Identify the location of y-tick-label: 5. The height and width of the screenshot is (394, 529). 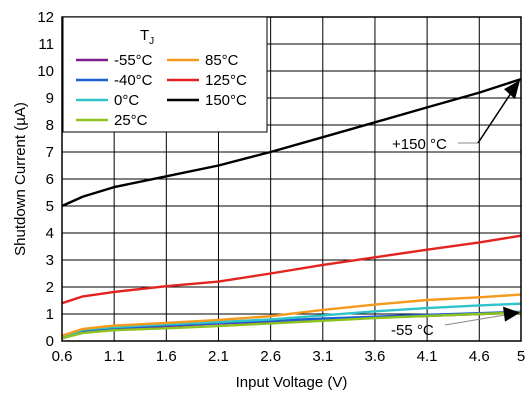
(50, 206).